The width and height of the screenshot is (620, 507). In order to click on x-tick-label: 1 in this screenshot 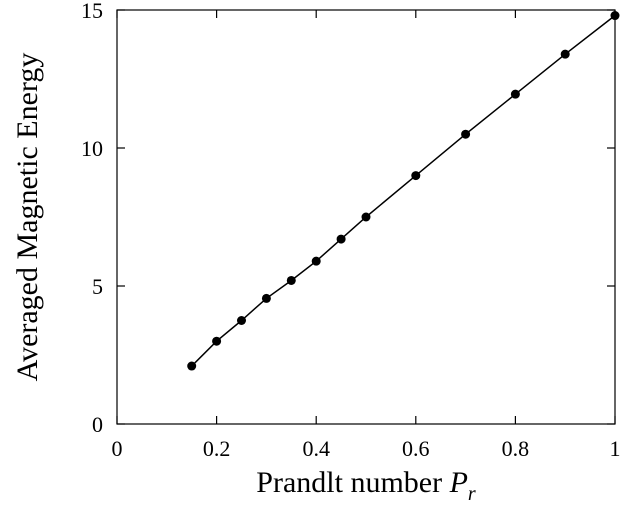, I will do `click(615, 448)`.